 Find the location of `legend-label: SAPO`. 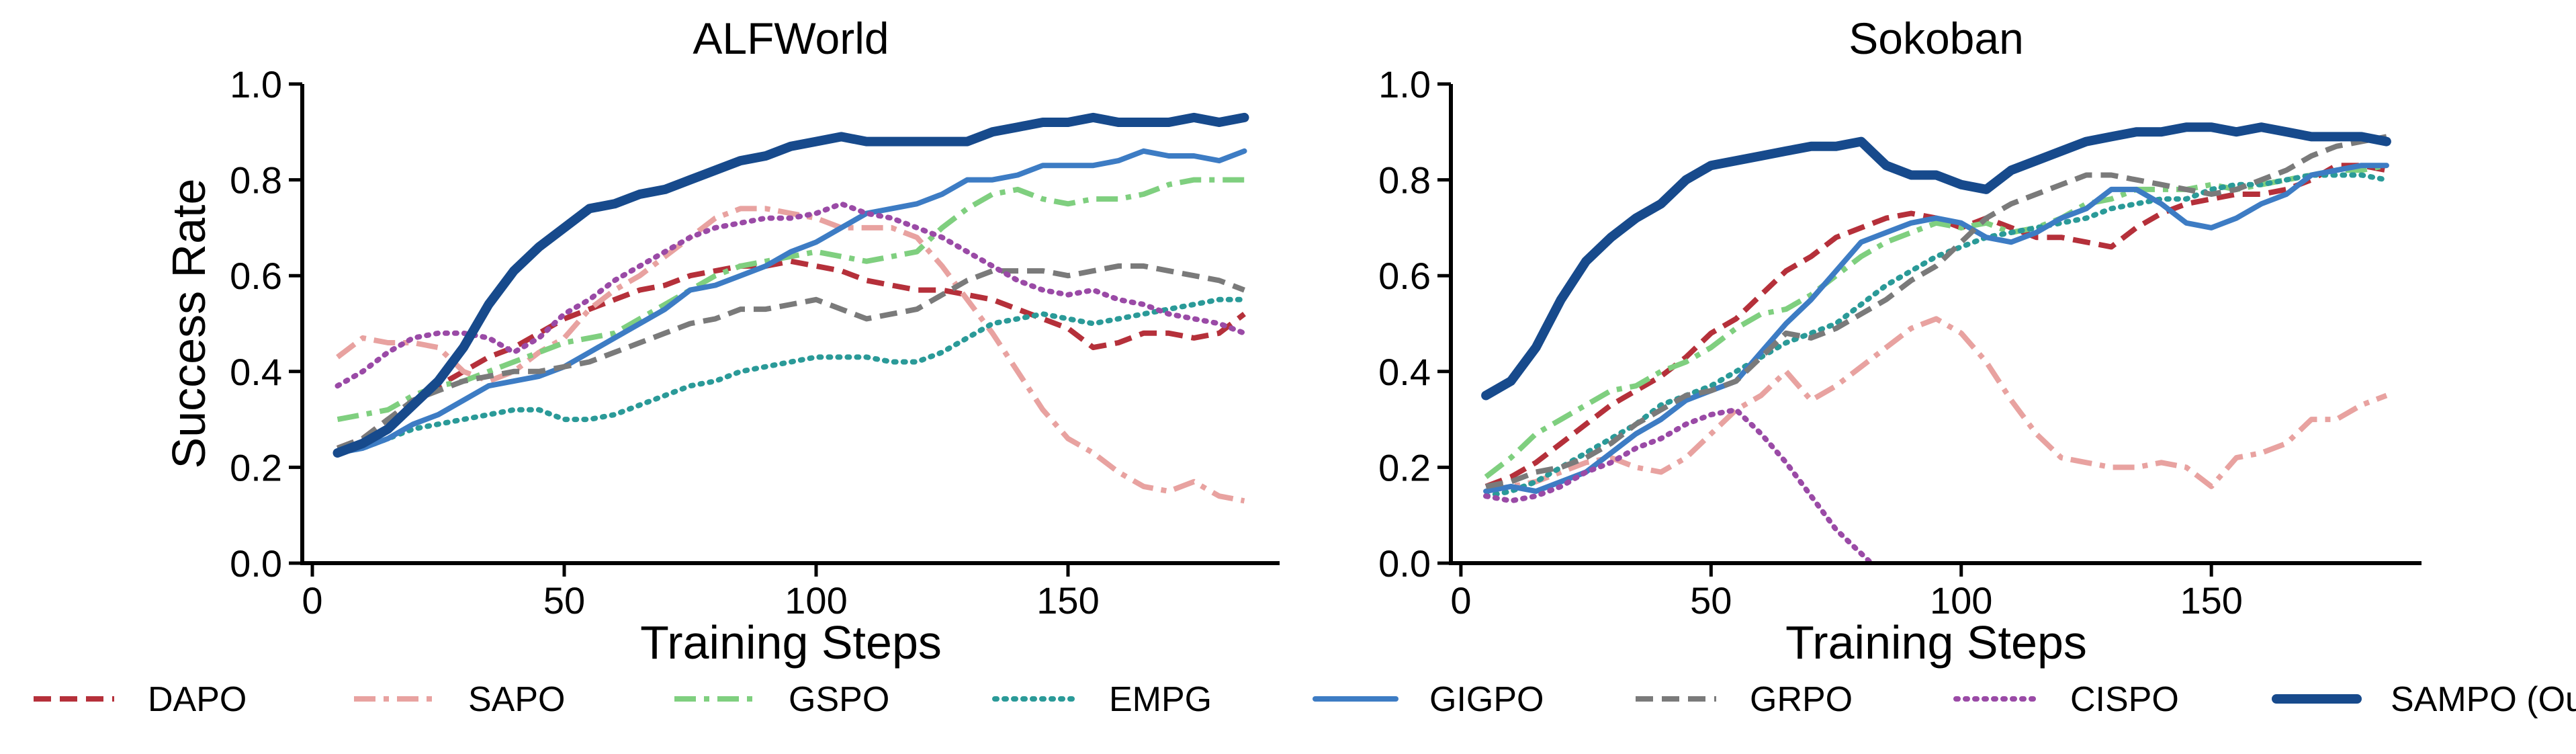

legend-label: SAPO is located at coordinates (517, 699).